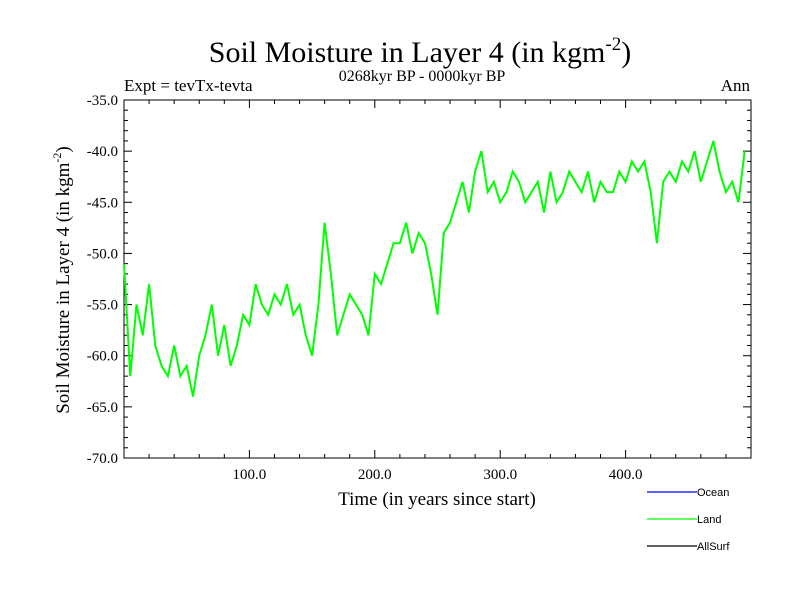 This screenshot has width=800, height=600. Describe the element at coordinates (102, 254) in the screenshot. I see `y-tick-label: -50.0` at that location.